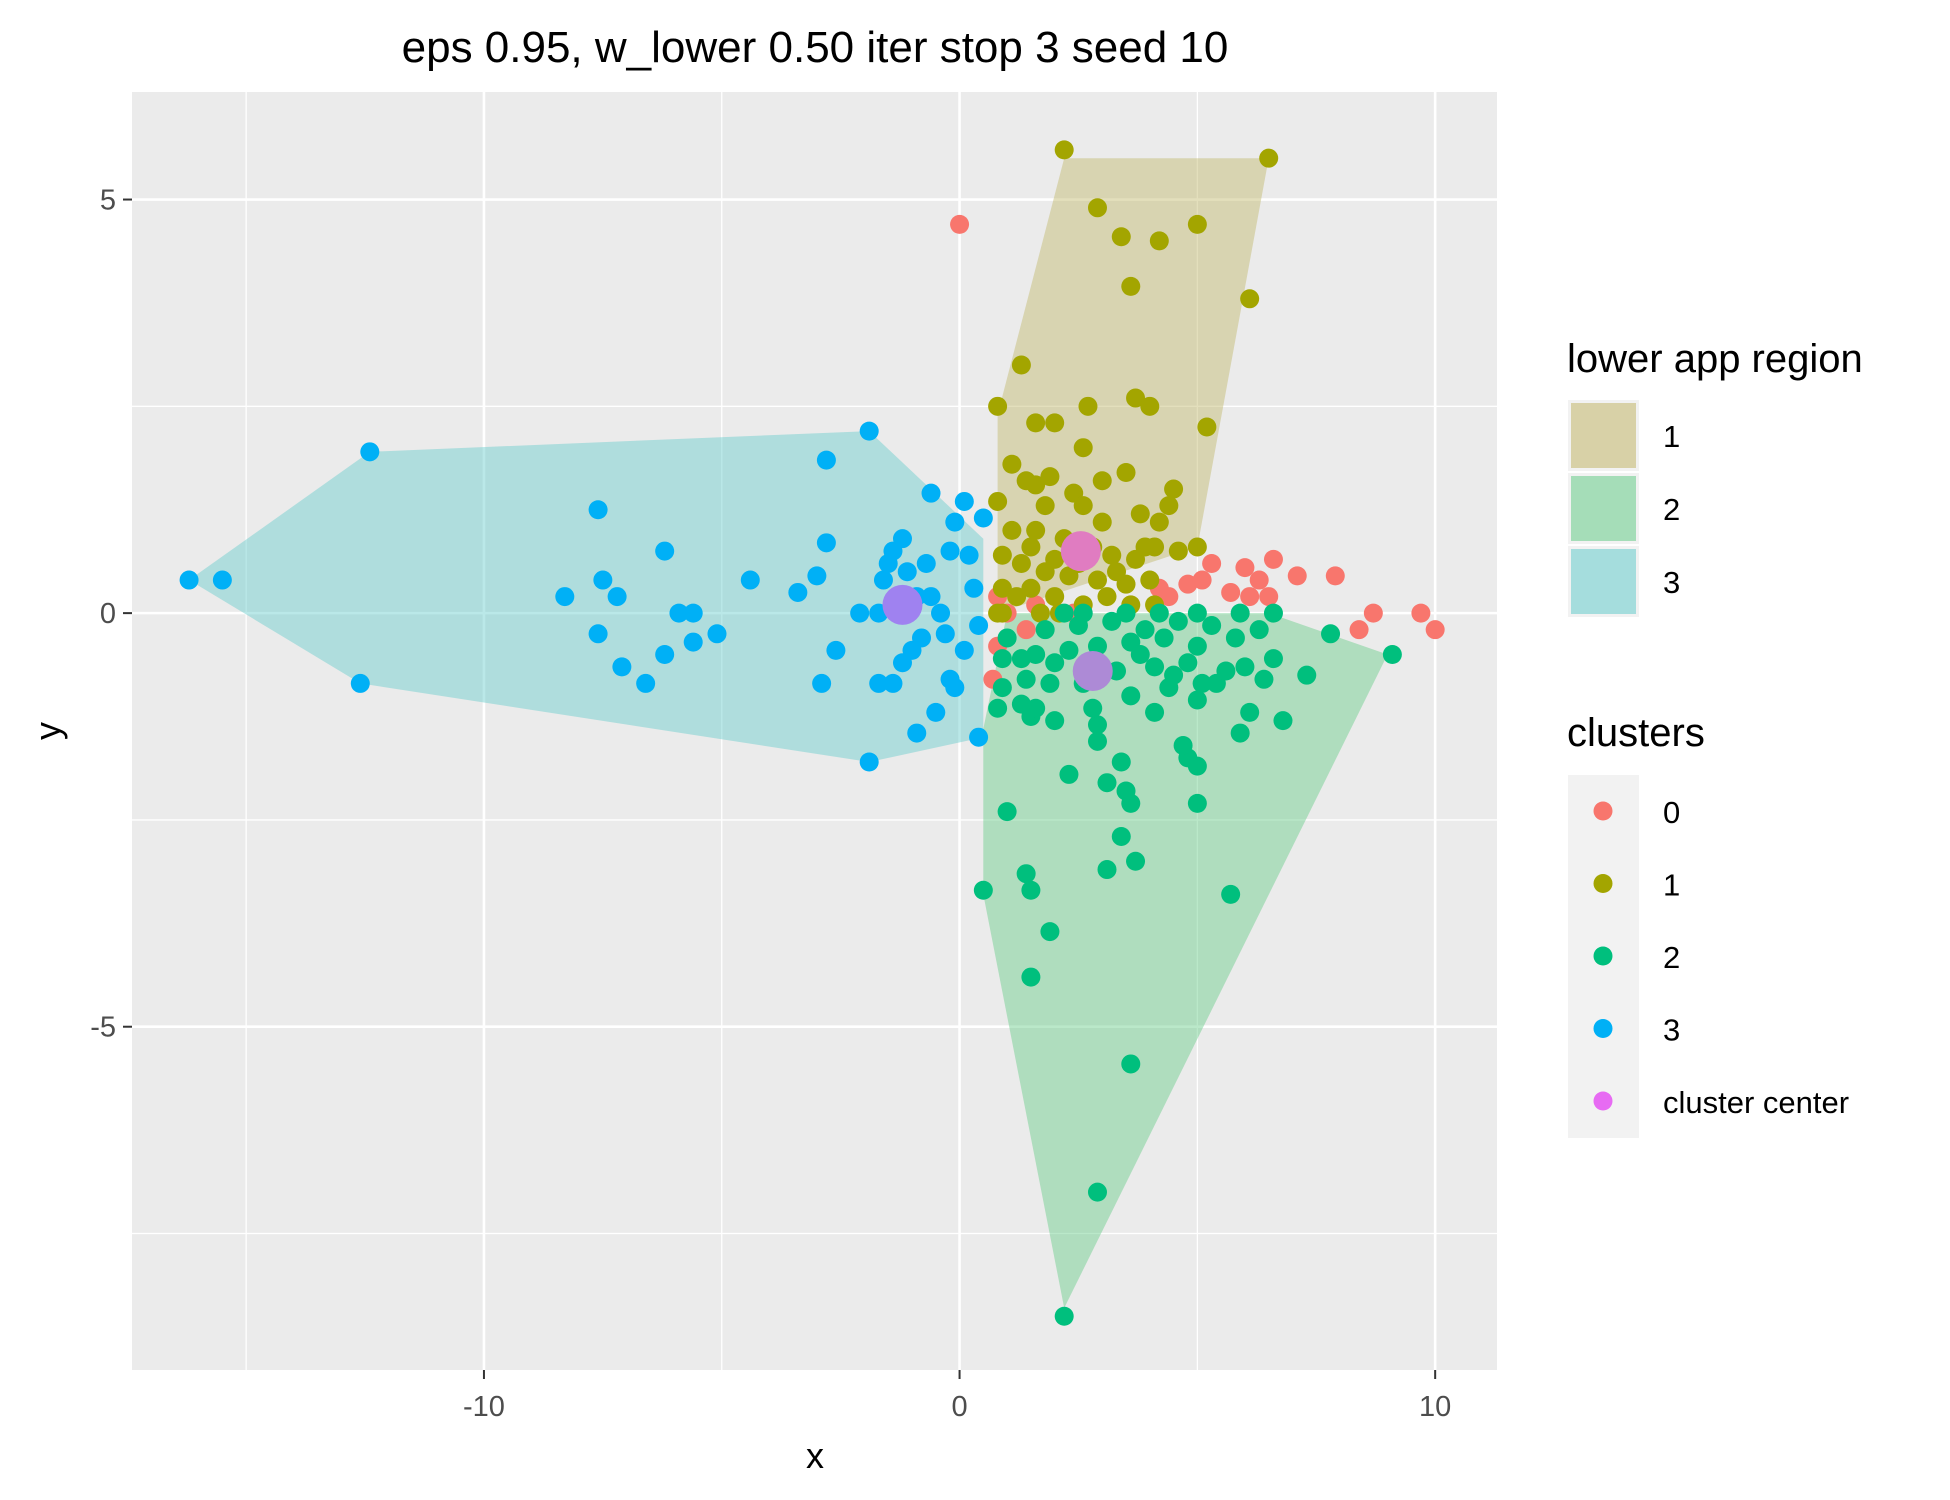  I want to click on legend-cluster-label-1: 1, so click(1671, 885).